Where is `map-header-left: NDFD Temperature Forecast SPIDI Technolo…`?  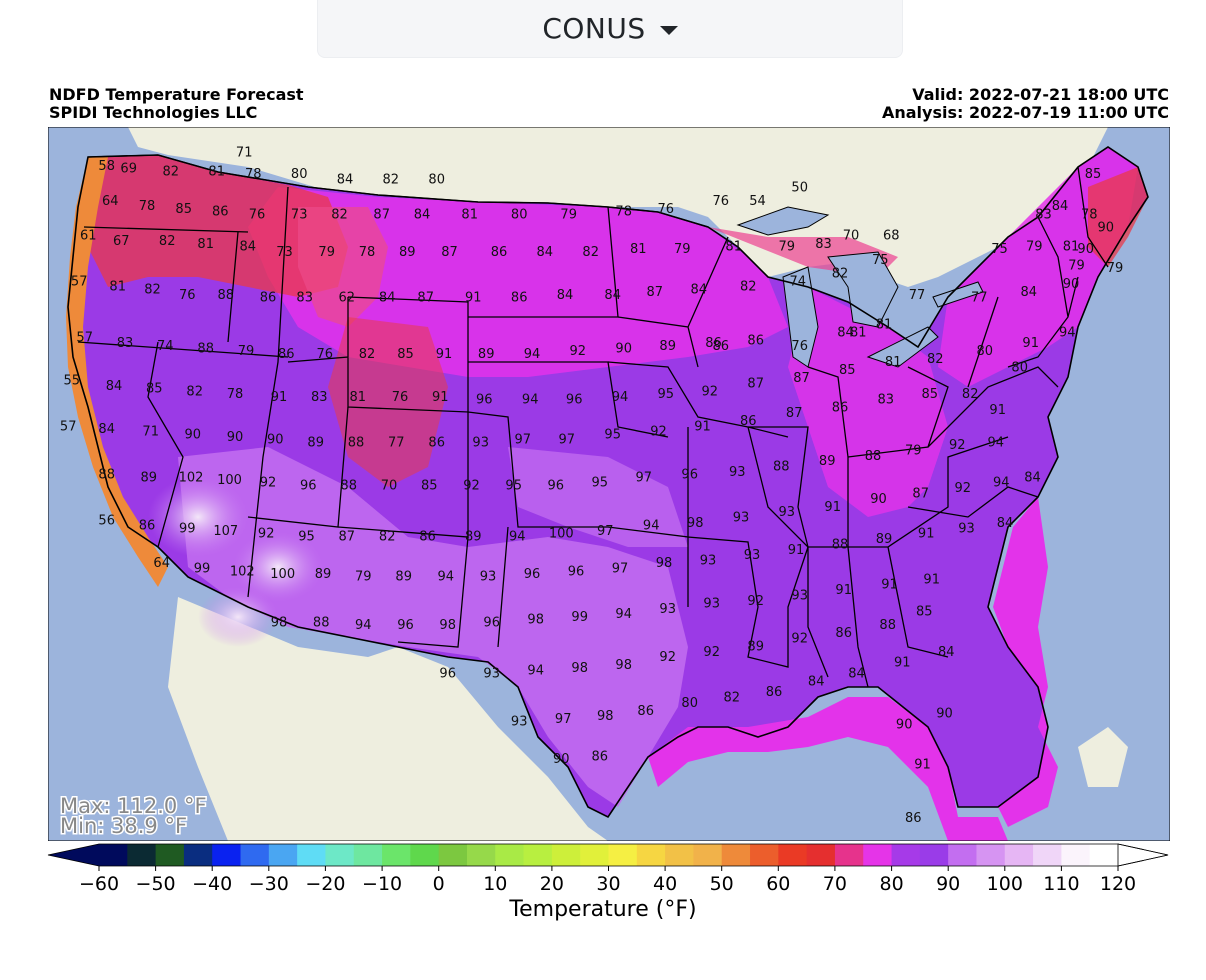 map-header-left: NDFD Temperature Forecast SPIDI Technolo… is located at coordinates (176, 104).